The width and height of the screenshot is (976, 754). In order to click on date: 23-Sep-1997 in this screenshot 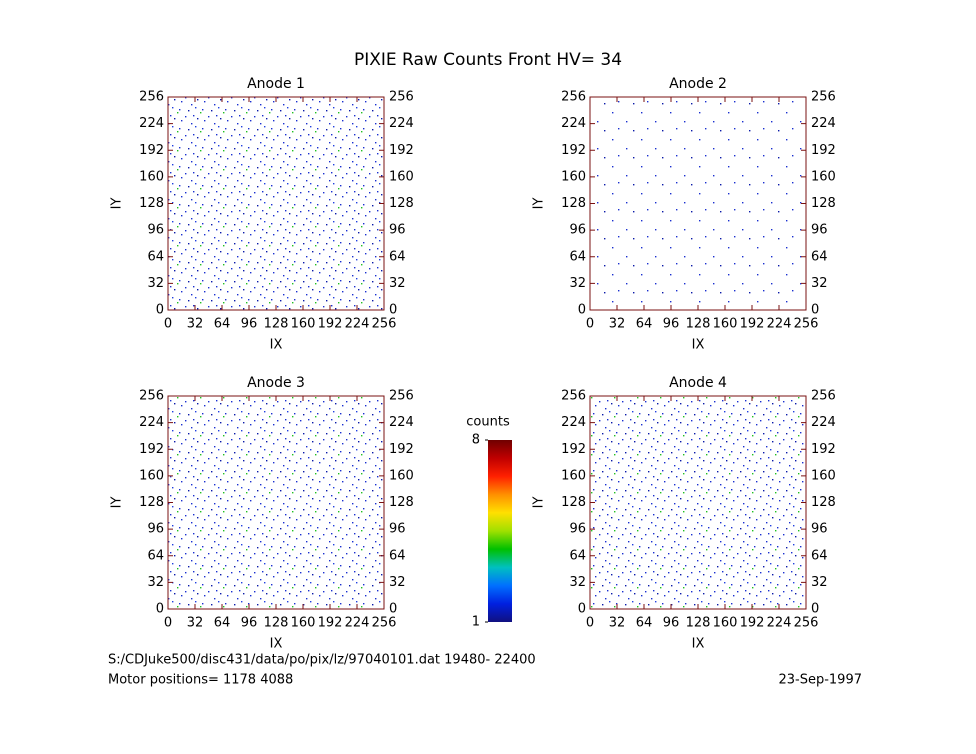, I will do `click(820, 680)`.